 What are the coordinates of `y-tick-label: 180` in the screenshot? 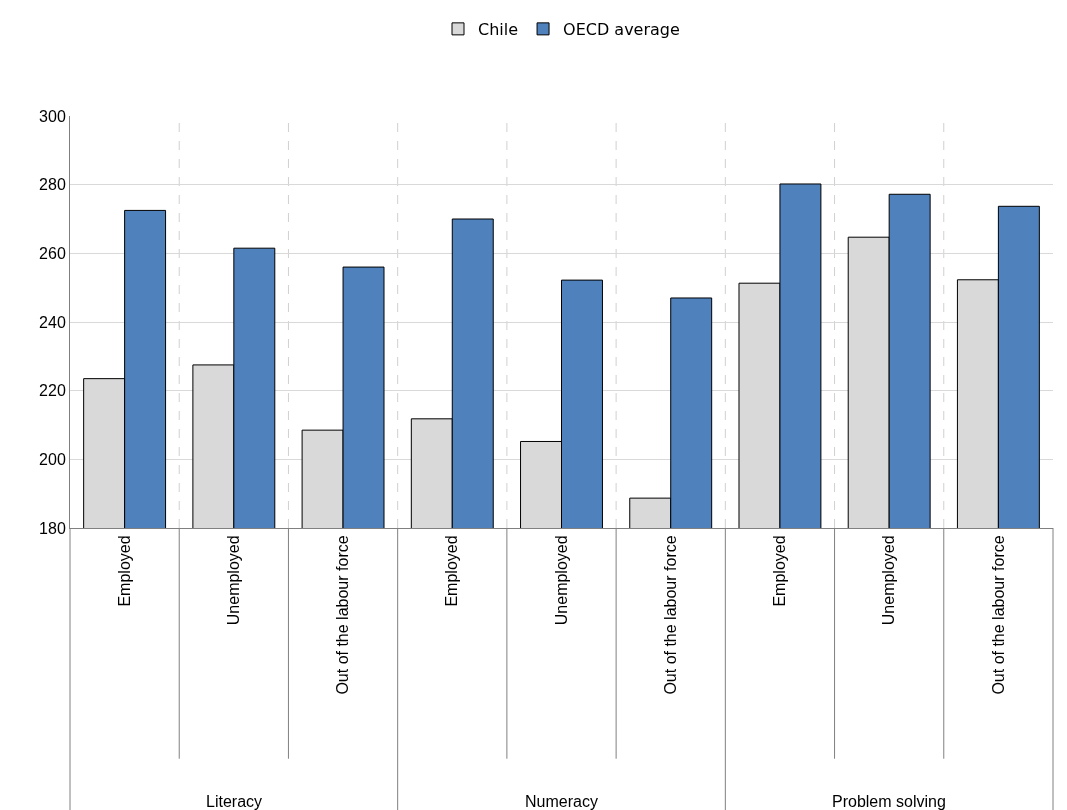 It's located at (52, 528).